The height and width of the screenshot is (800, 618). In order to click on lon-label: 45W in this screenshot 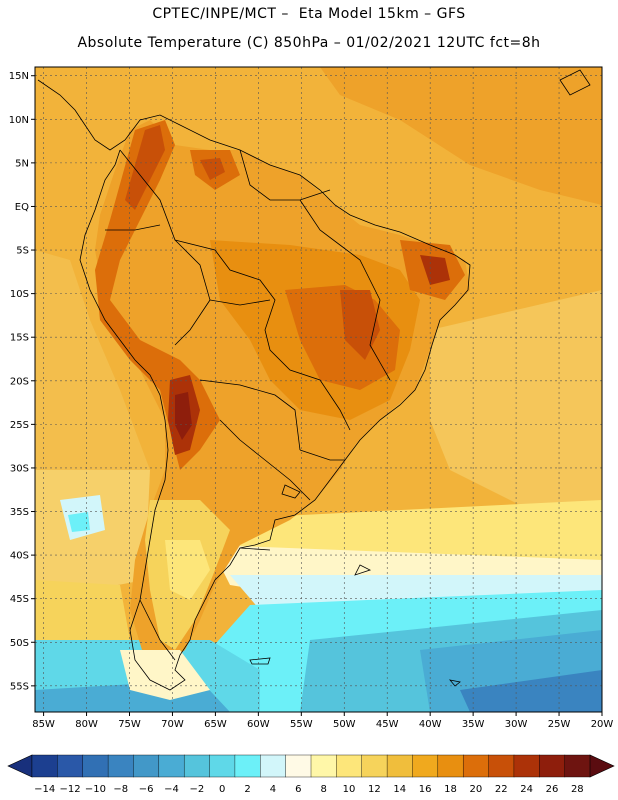, I will do `click(387, 724)`.